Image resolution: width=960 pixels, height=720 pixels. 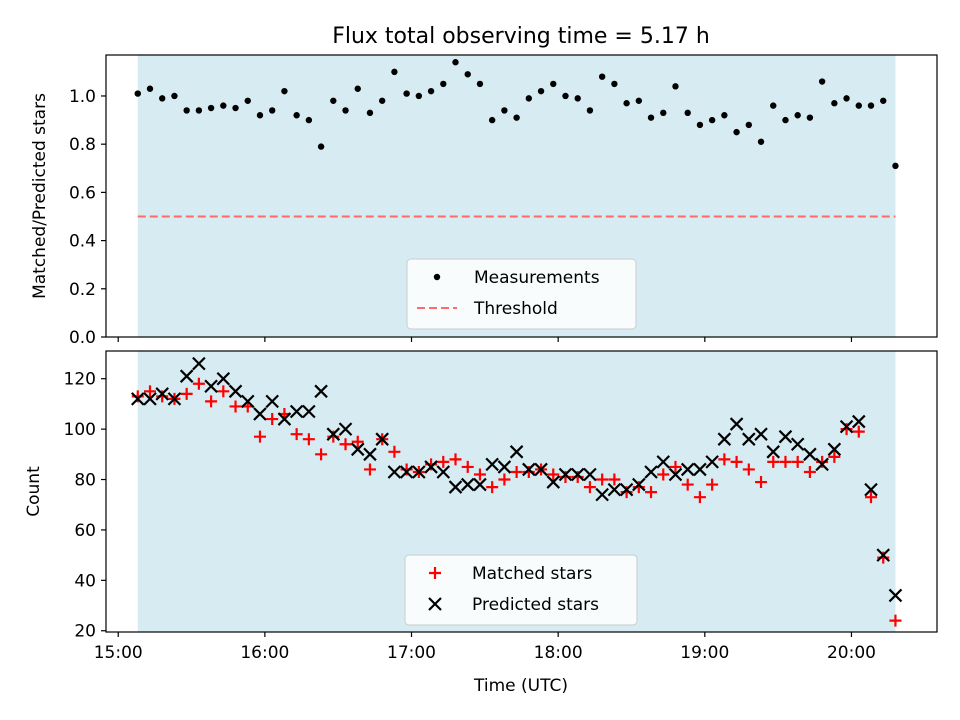 What do you see at coordinates (82, 338) in the screenshot?
I see `y-tick-label: 0.0` at bounding box center [82, 338].